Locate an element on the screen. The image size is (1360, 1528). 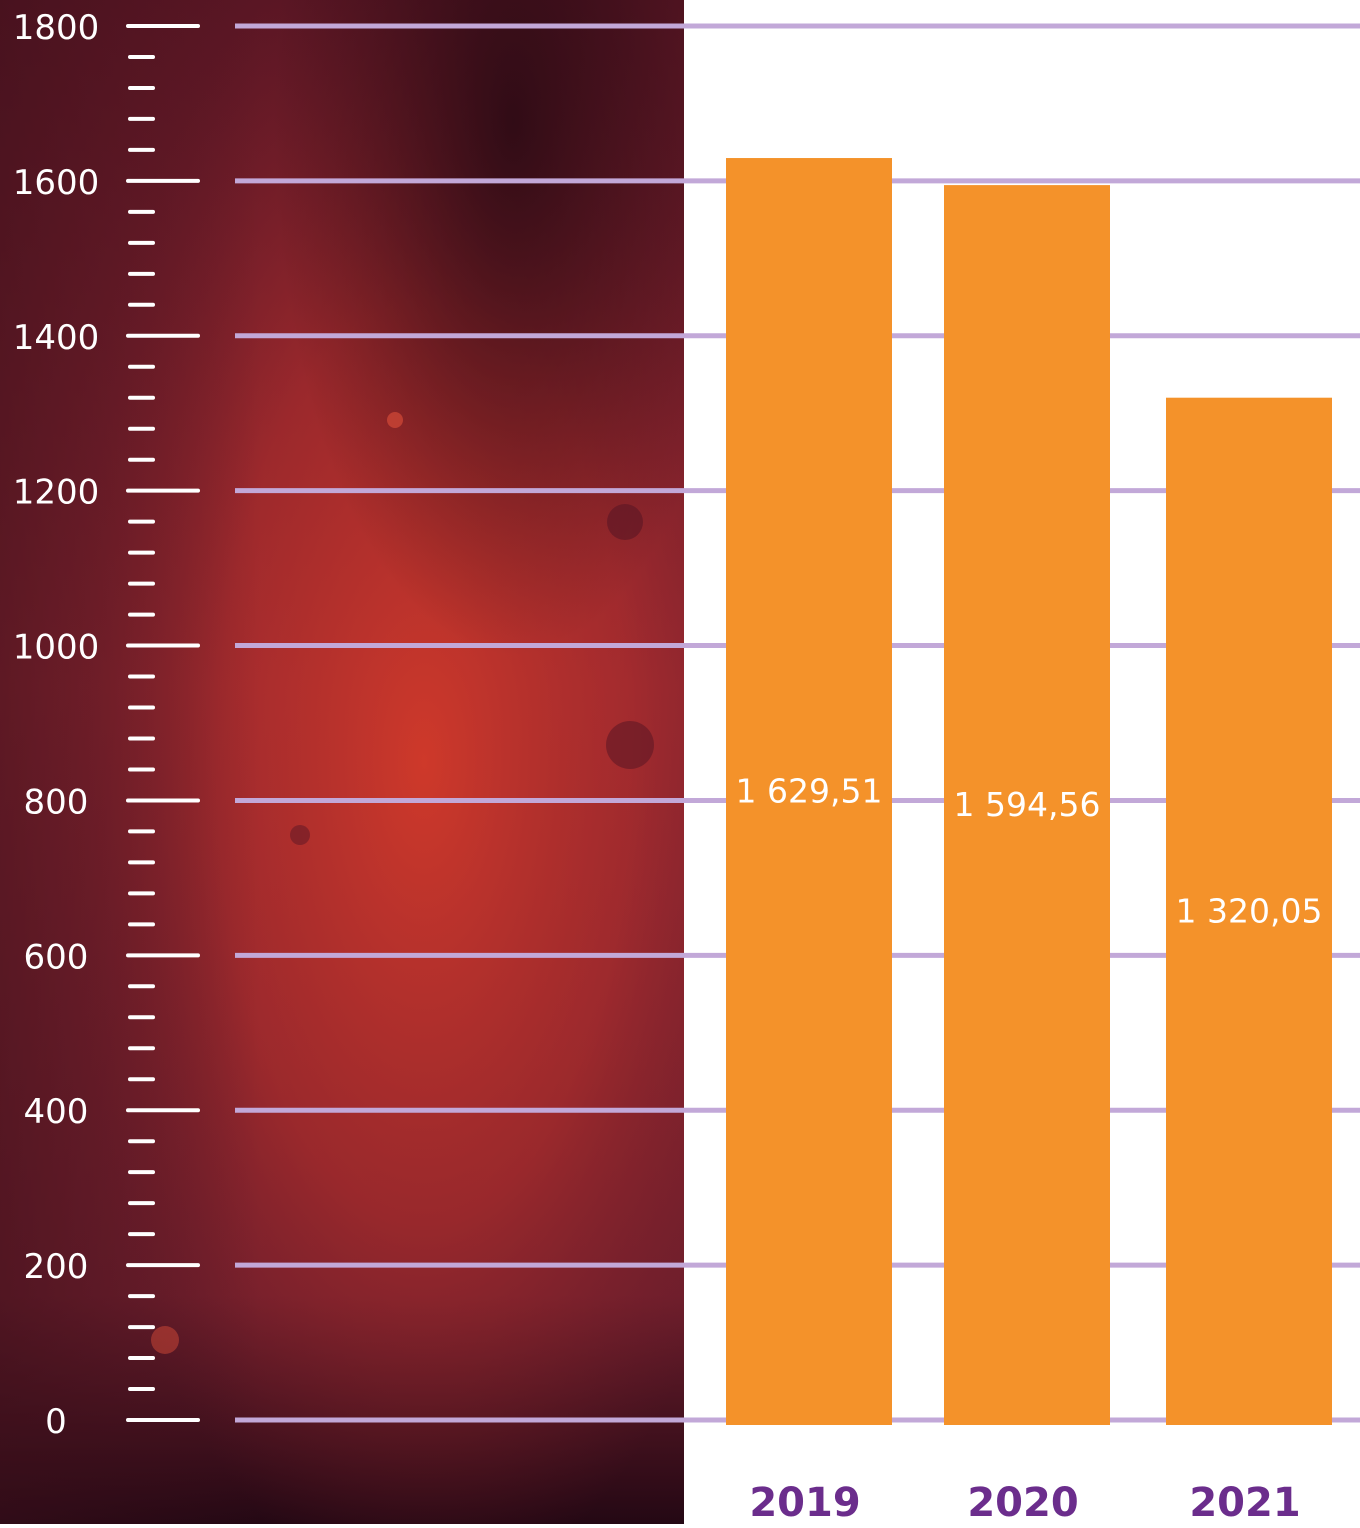
bar-2020 is located at coordinates (1027, 805).